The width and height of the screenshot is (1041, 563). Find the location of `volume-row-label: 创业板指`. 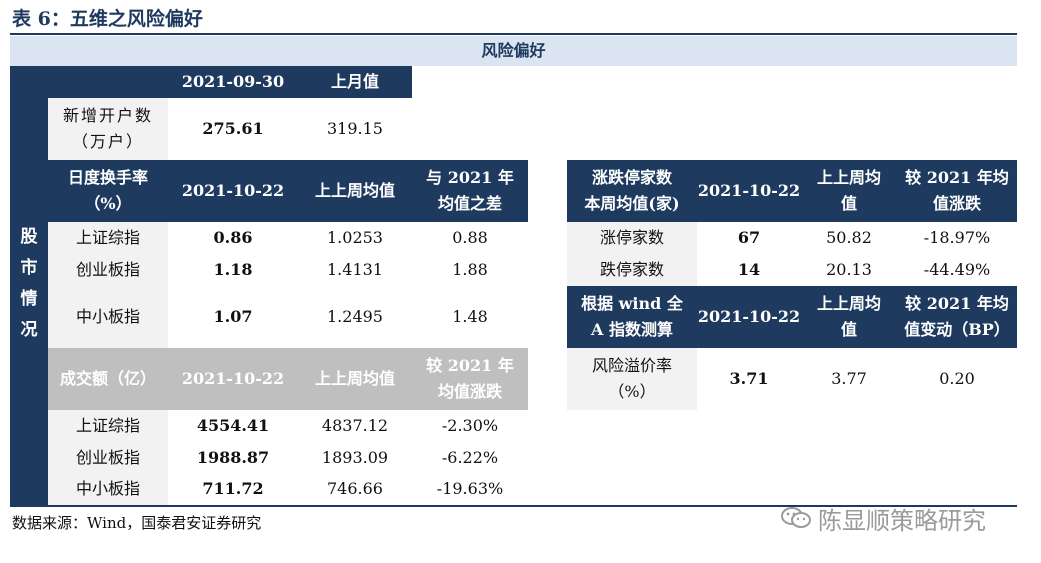

volume-row-label: 创业板指 is located at coordinates (108, 457).